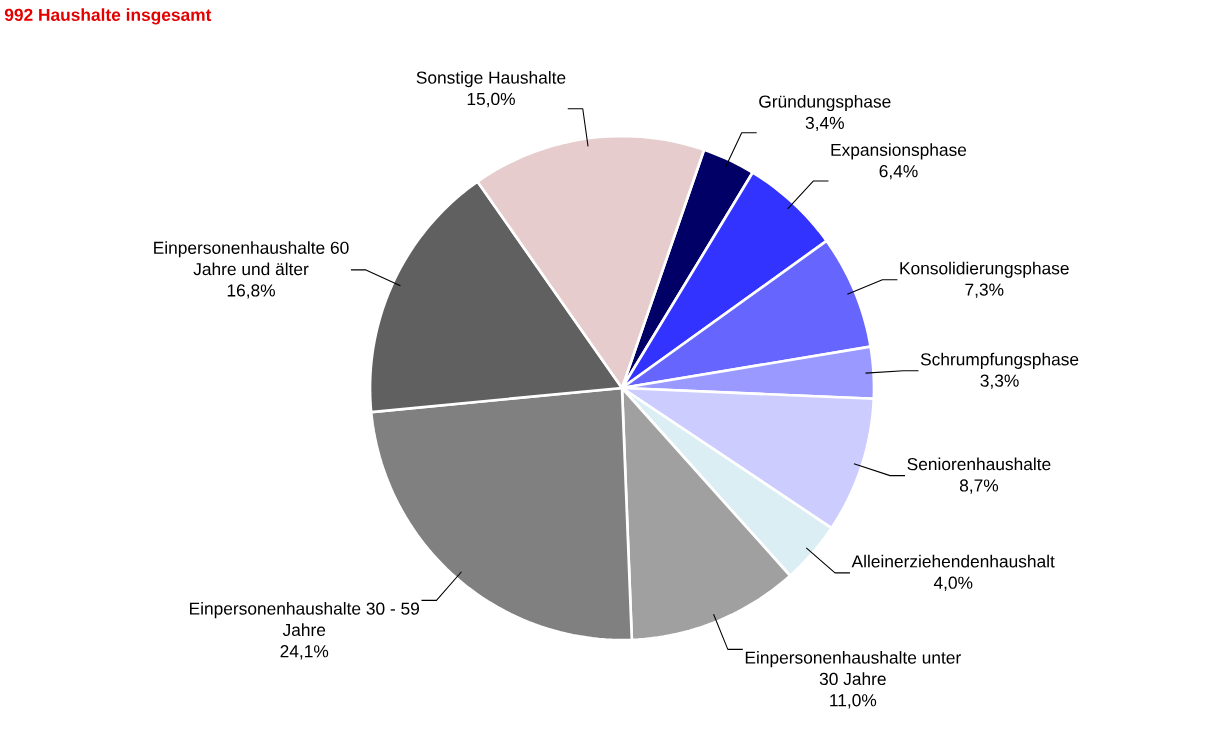 The image size is (1210, 754). I want to click on data-label: 8,7%, so click(979, 486).